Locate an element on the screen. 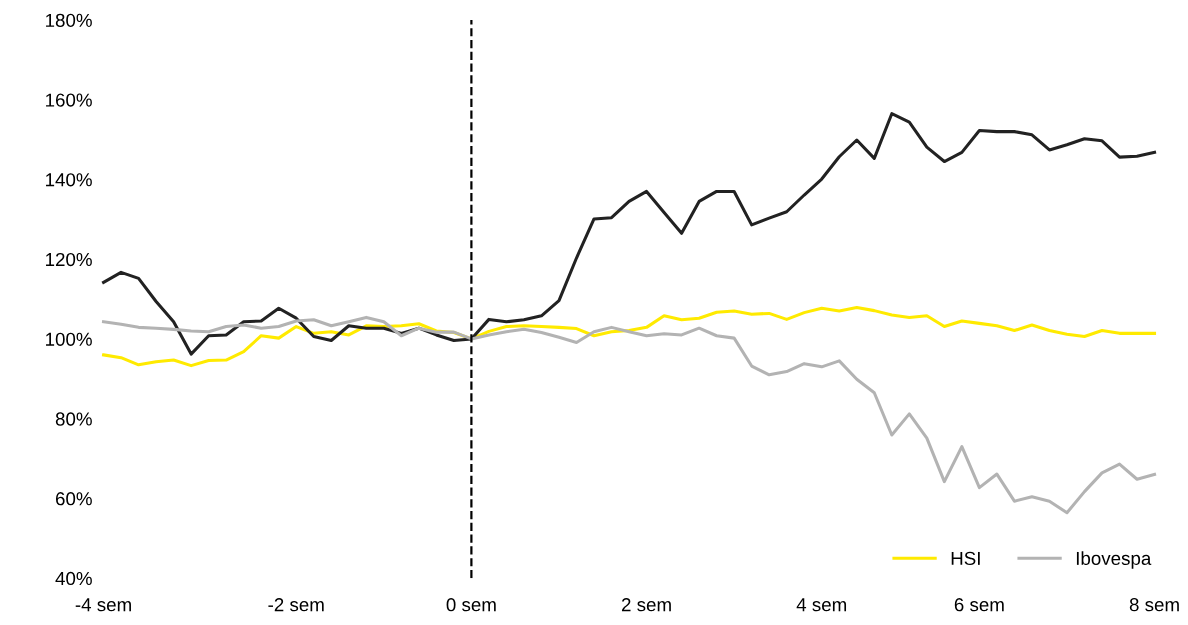 The width and height of the screenshot is (1188, 625). x-tick-label: 4 sem is located at coordinates (821, 605).